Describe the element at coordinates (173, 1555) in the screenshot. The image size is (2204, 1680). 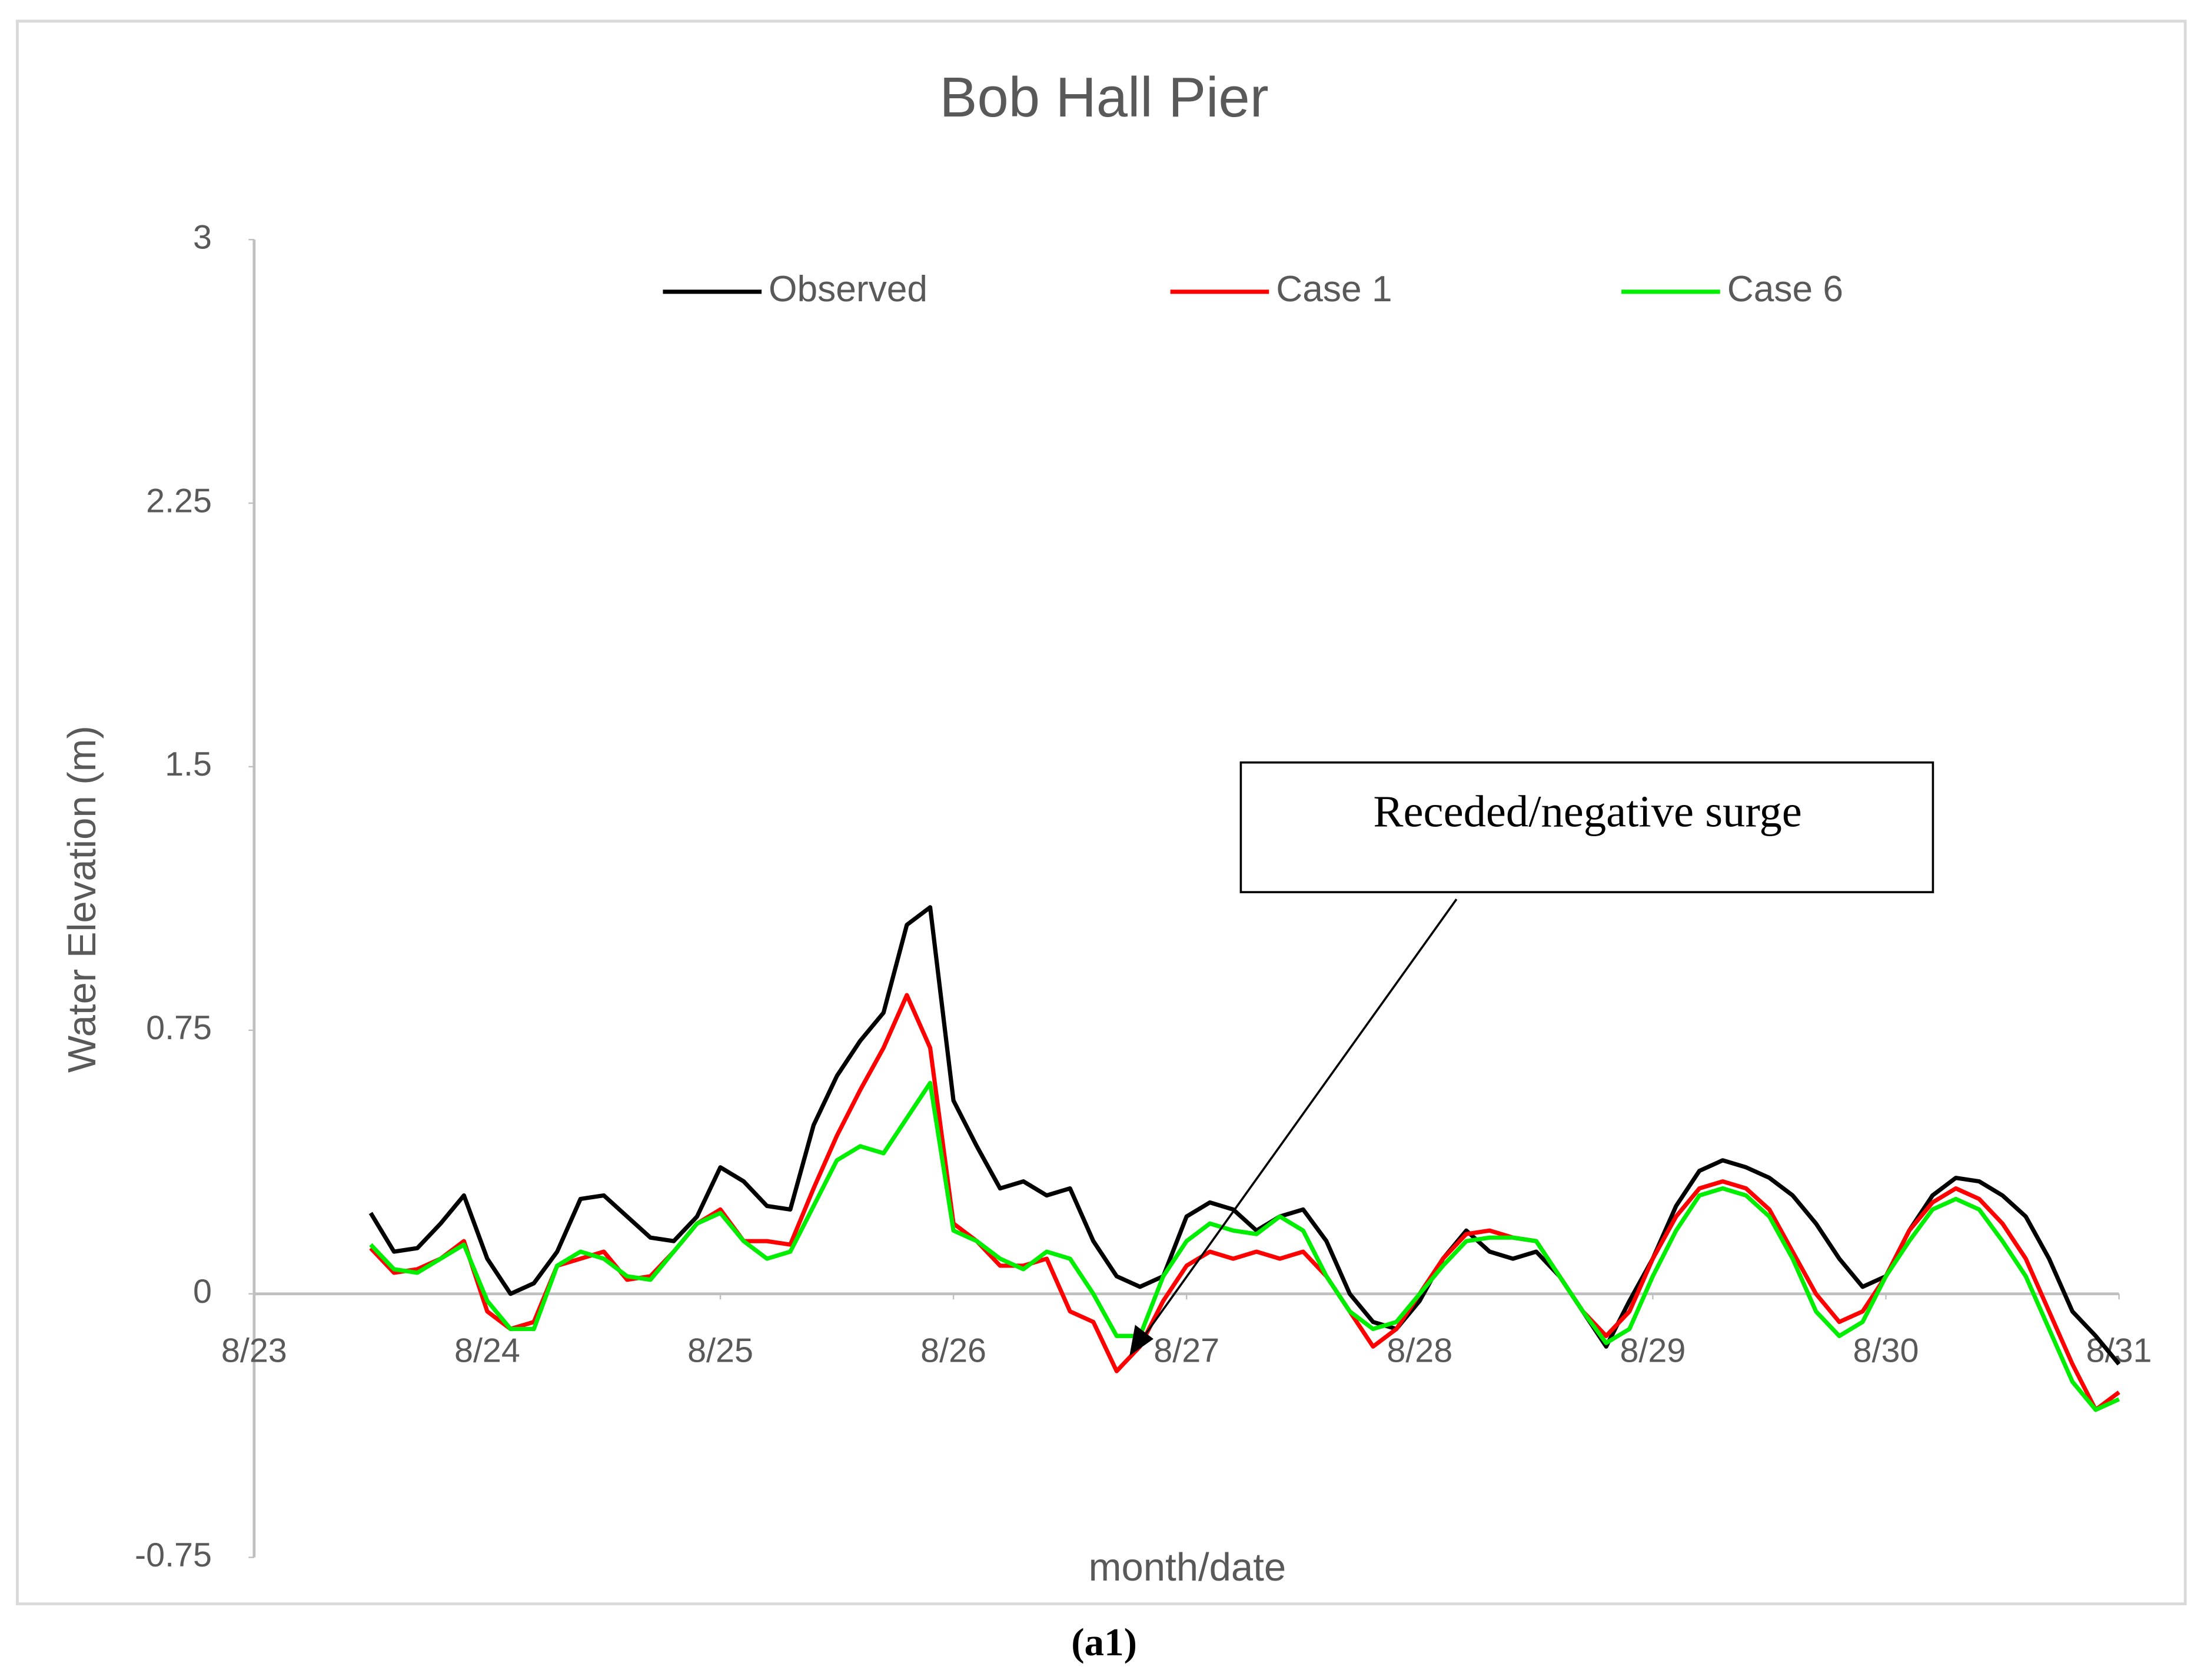
I see `y-tick-label: -0.75` at that location.